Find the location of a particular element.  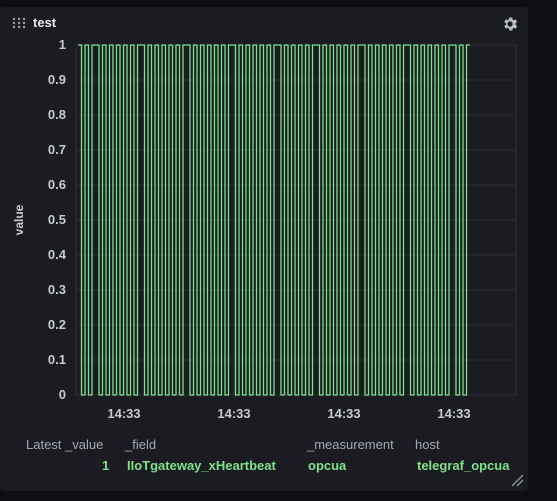

y-tick-label: 0 is located at coordinates (62, 394).